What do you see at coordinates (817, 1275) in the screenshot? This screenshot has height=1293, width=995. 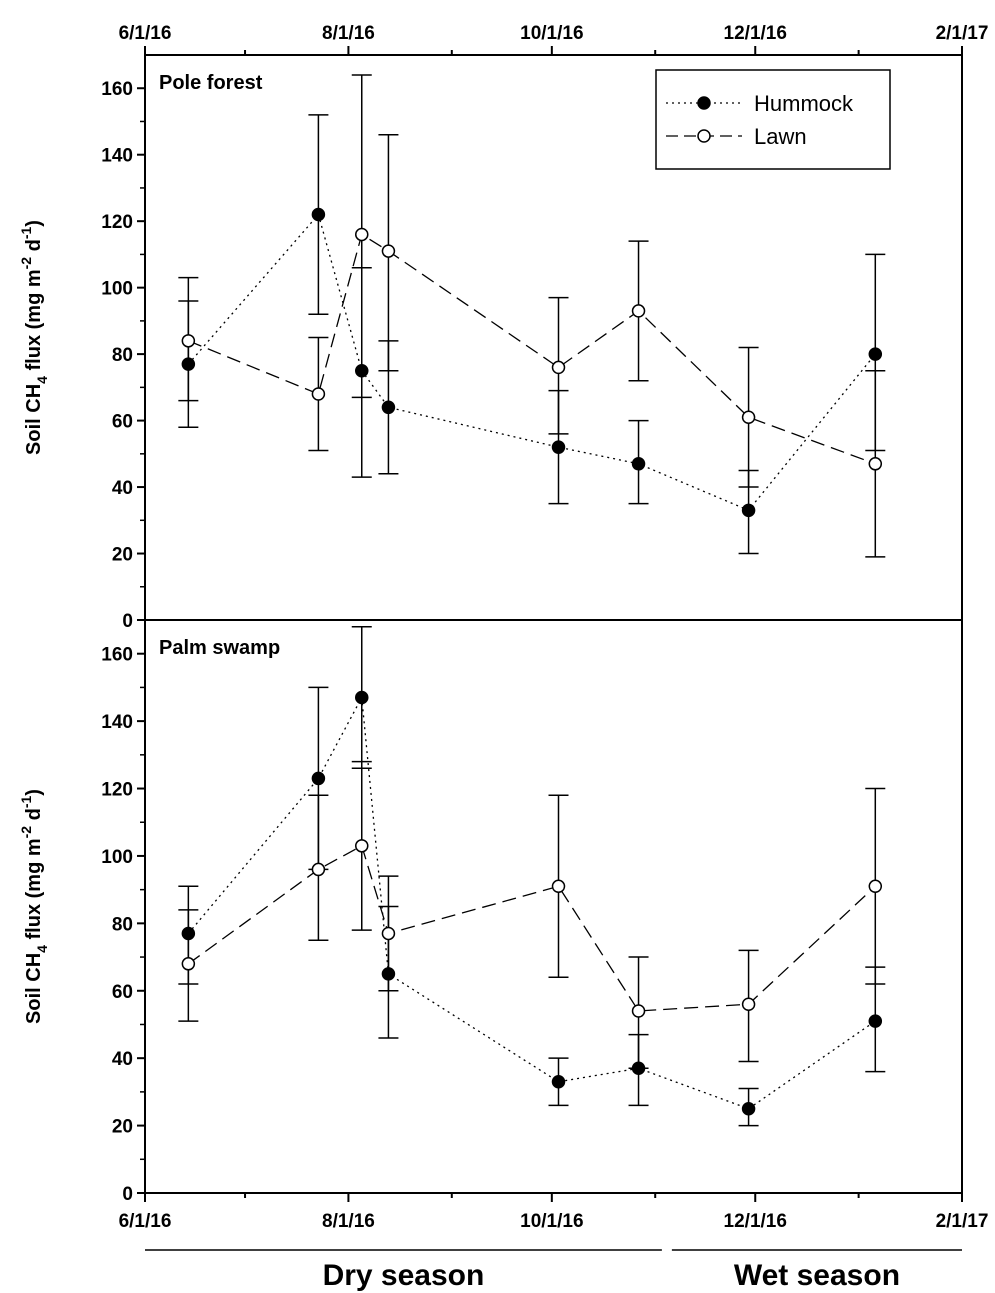 I see `season-label: Wet season` at bounding box center [817, 1275].